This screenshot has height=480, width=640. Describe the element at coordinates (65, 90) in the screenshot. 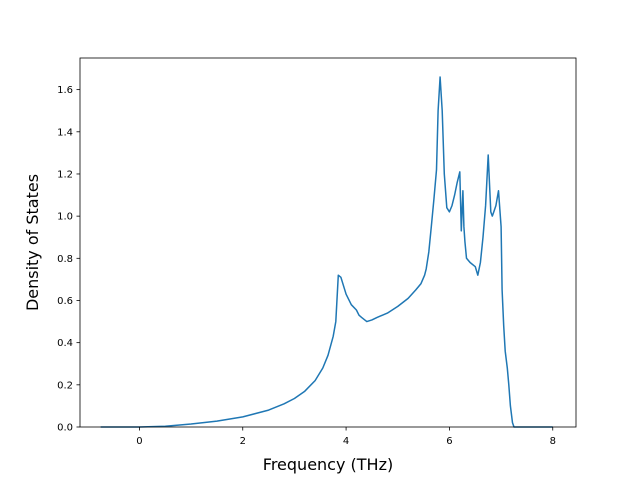

I see `y-tick-label: 1.6` at that location.